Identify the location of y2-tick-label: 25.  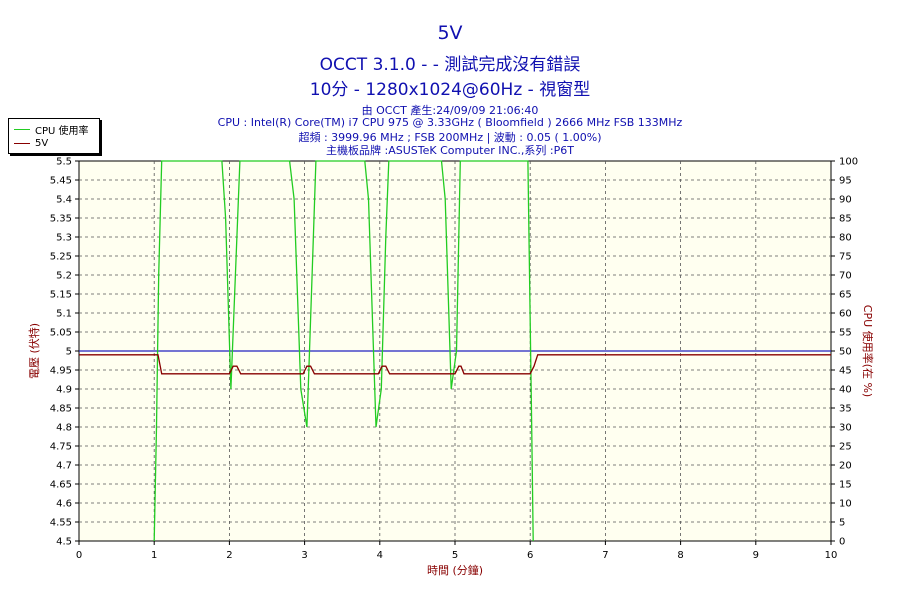
(845, 447).